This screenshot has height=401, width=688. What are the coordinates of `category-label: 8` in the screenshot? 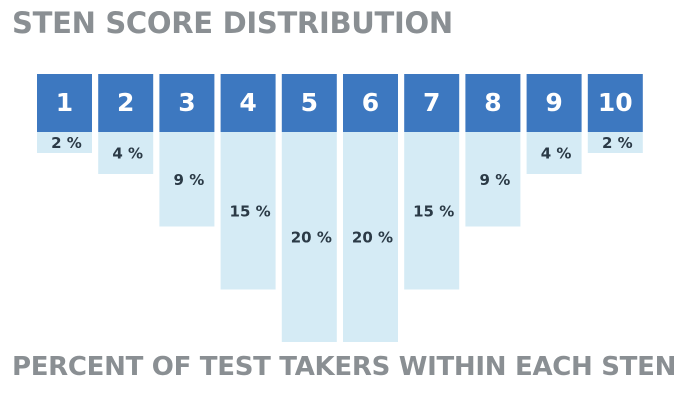 It's located at (492, 102).